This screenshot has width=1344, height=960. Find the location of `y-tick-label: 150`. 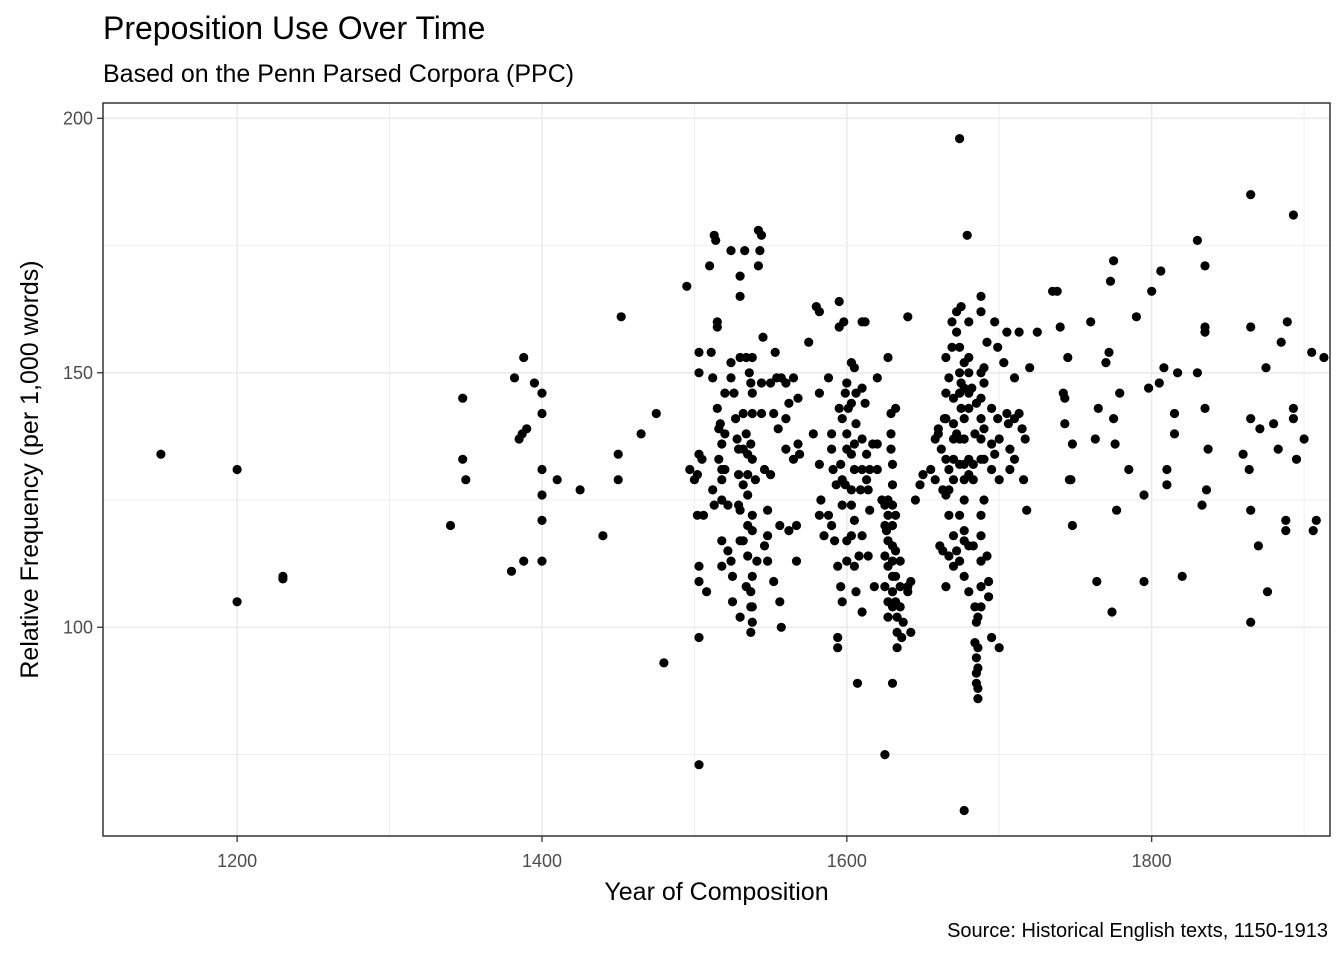

y-tick-label: 150 is located at coordinates (78, 373).